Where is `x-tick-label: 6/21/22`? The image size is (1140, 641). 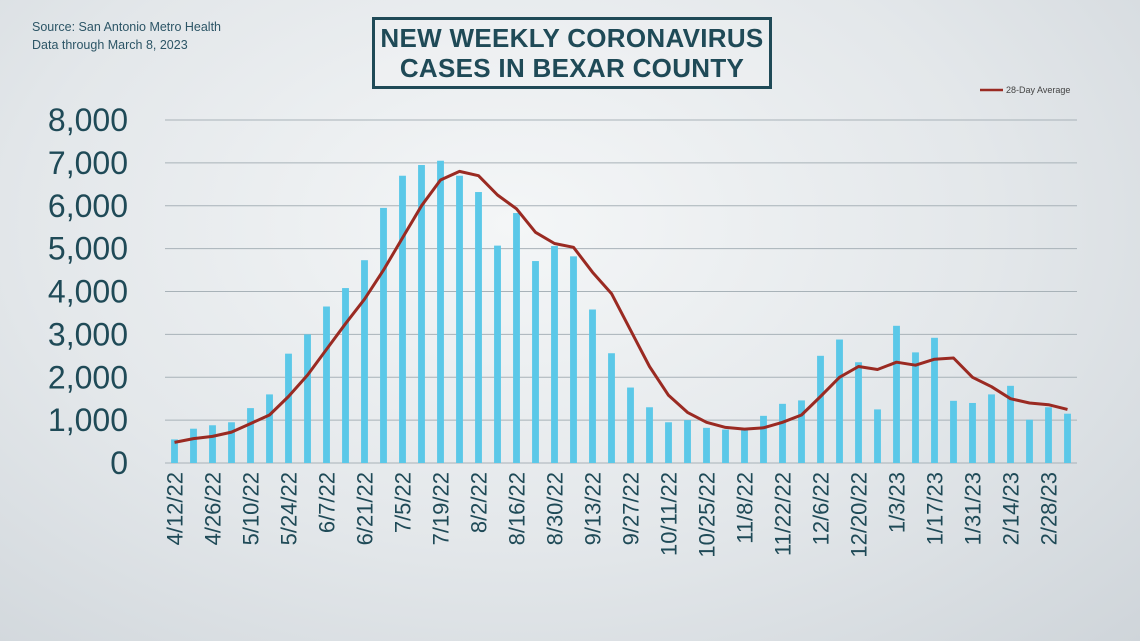
x-tick-label: 6/21/22 is located at coordinates (365, 508).